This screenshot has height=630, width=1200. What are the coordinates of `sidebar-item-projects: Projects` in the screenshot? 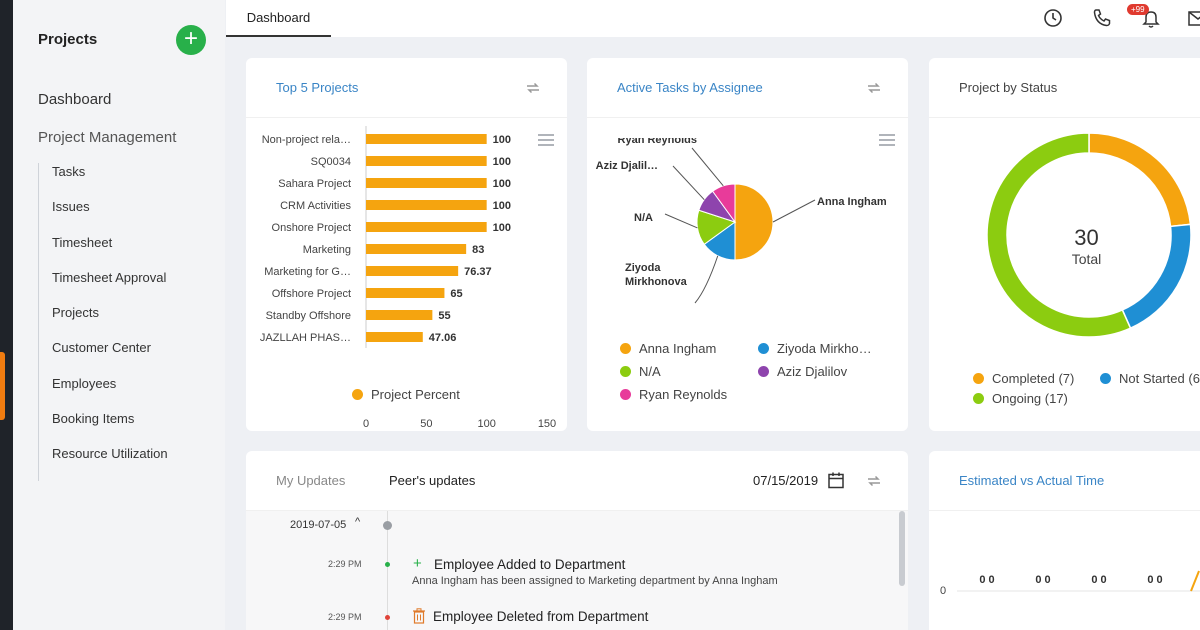 It's located at (75, 313).